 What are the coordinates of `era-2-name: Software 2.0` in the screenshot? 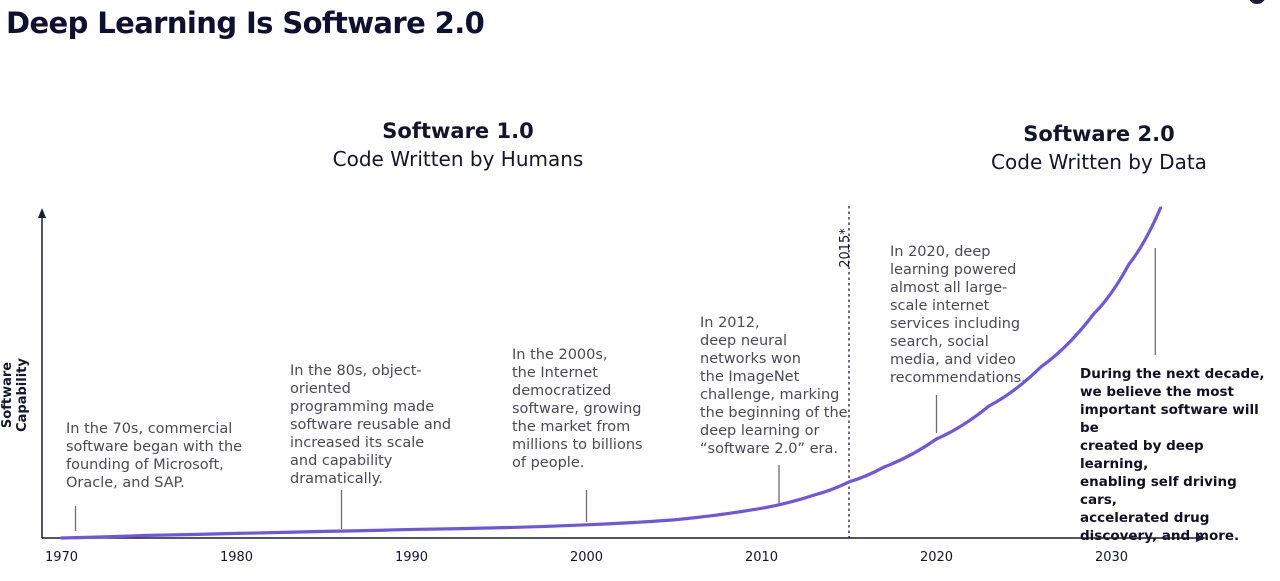 It's located at (1099, 134).